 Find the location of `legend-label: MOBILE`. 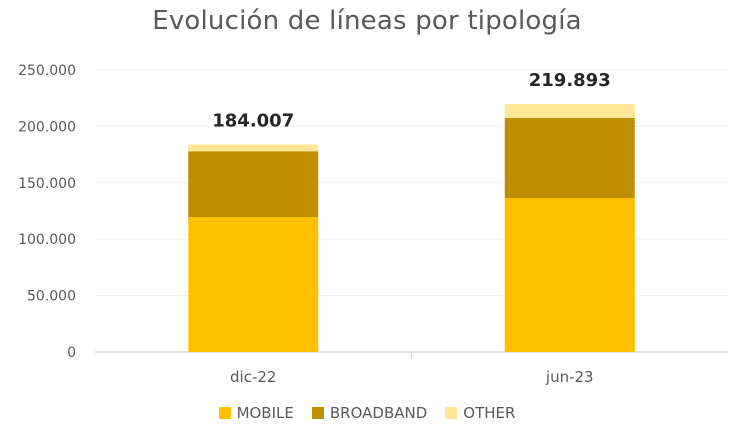

legend-label: MOBILE is located at coordinates (265, 413).